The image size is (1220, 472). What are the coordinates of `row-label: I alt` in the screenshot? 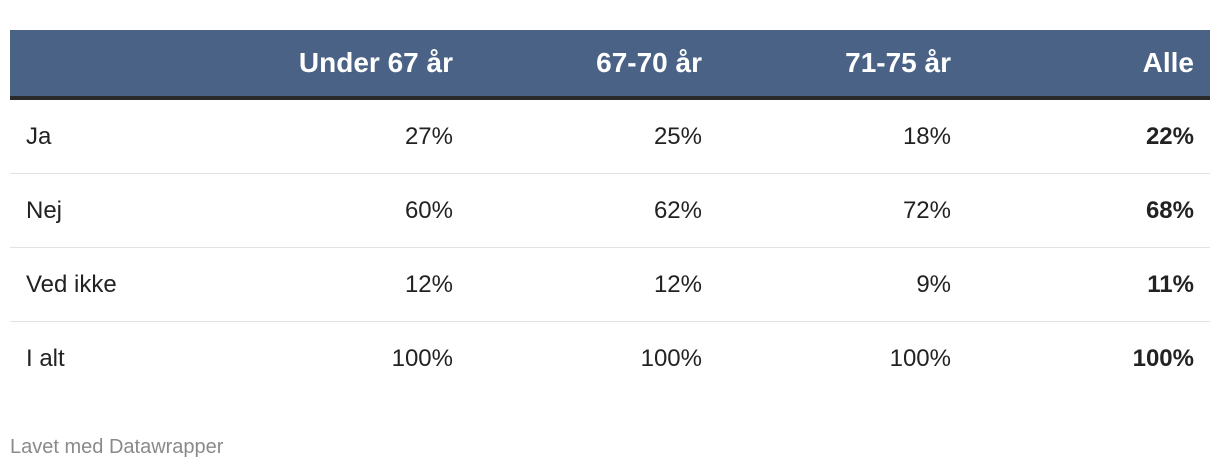 It's located at (45, 358).